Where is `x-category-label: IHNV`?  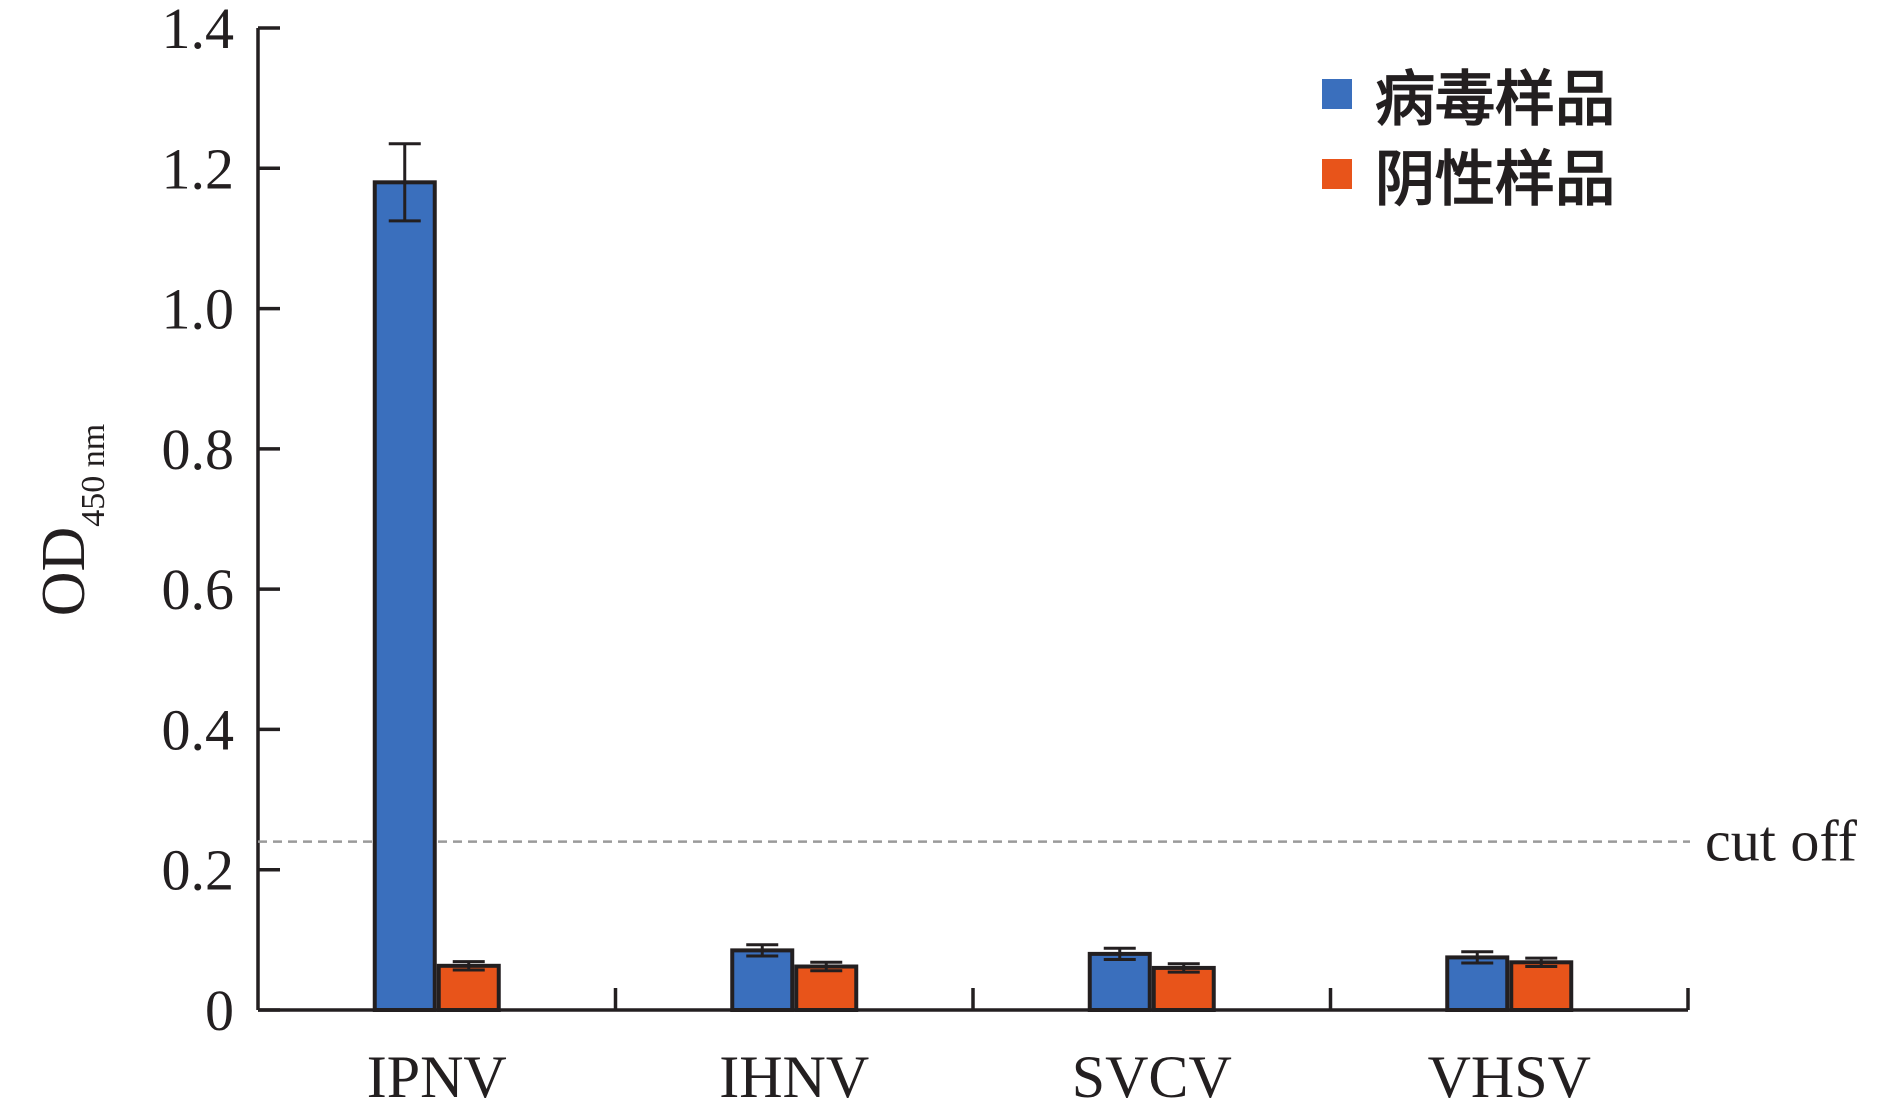 x-category-label: IHNV is located at coordinates (794, 1077).